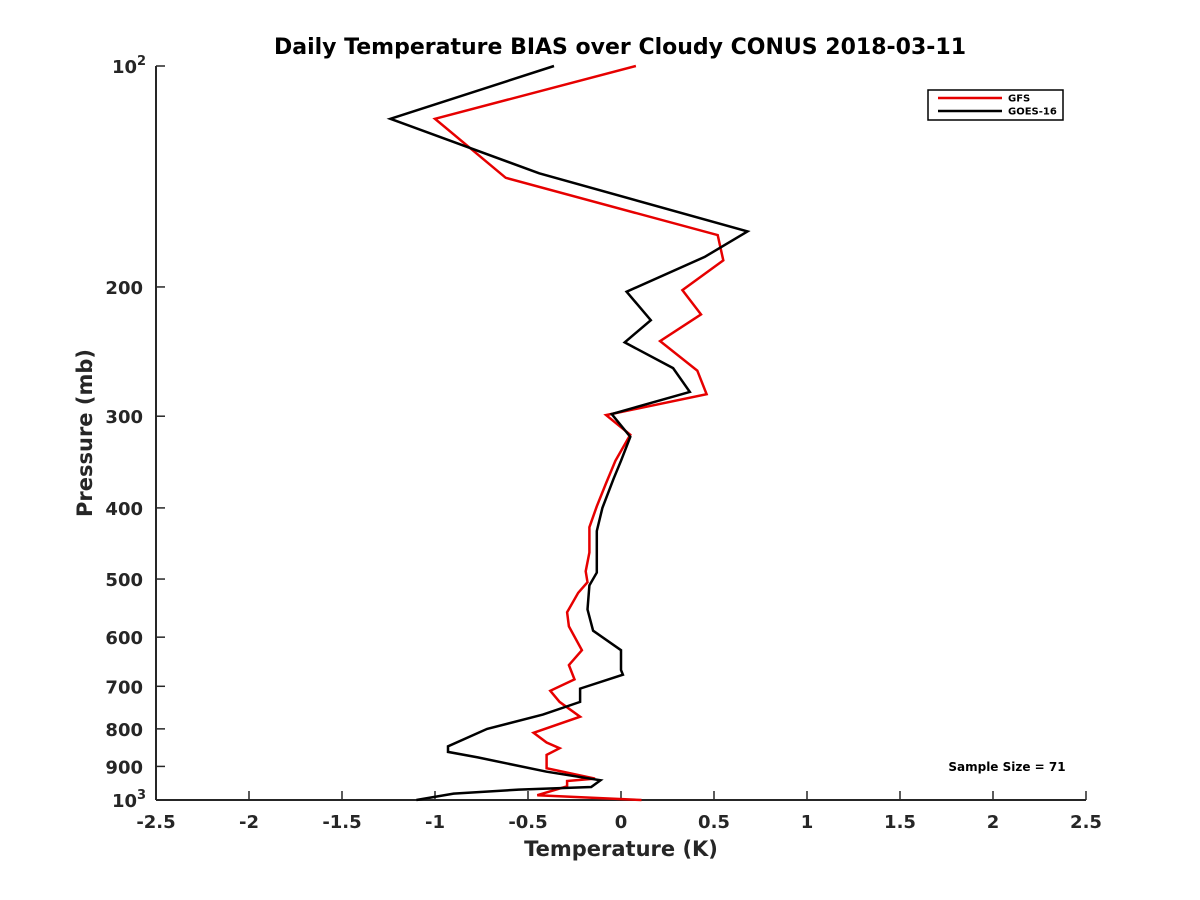 The image size is (1200, 900). Describe the element at coordinates (249, 822) in the screenshot. I see `x-tick-label: -2` at that location.